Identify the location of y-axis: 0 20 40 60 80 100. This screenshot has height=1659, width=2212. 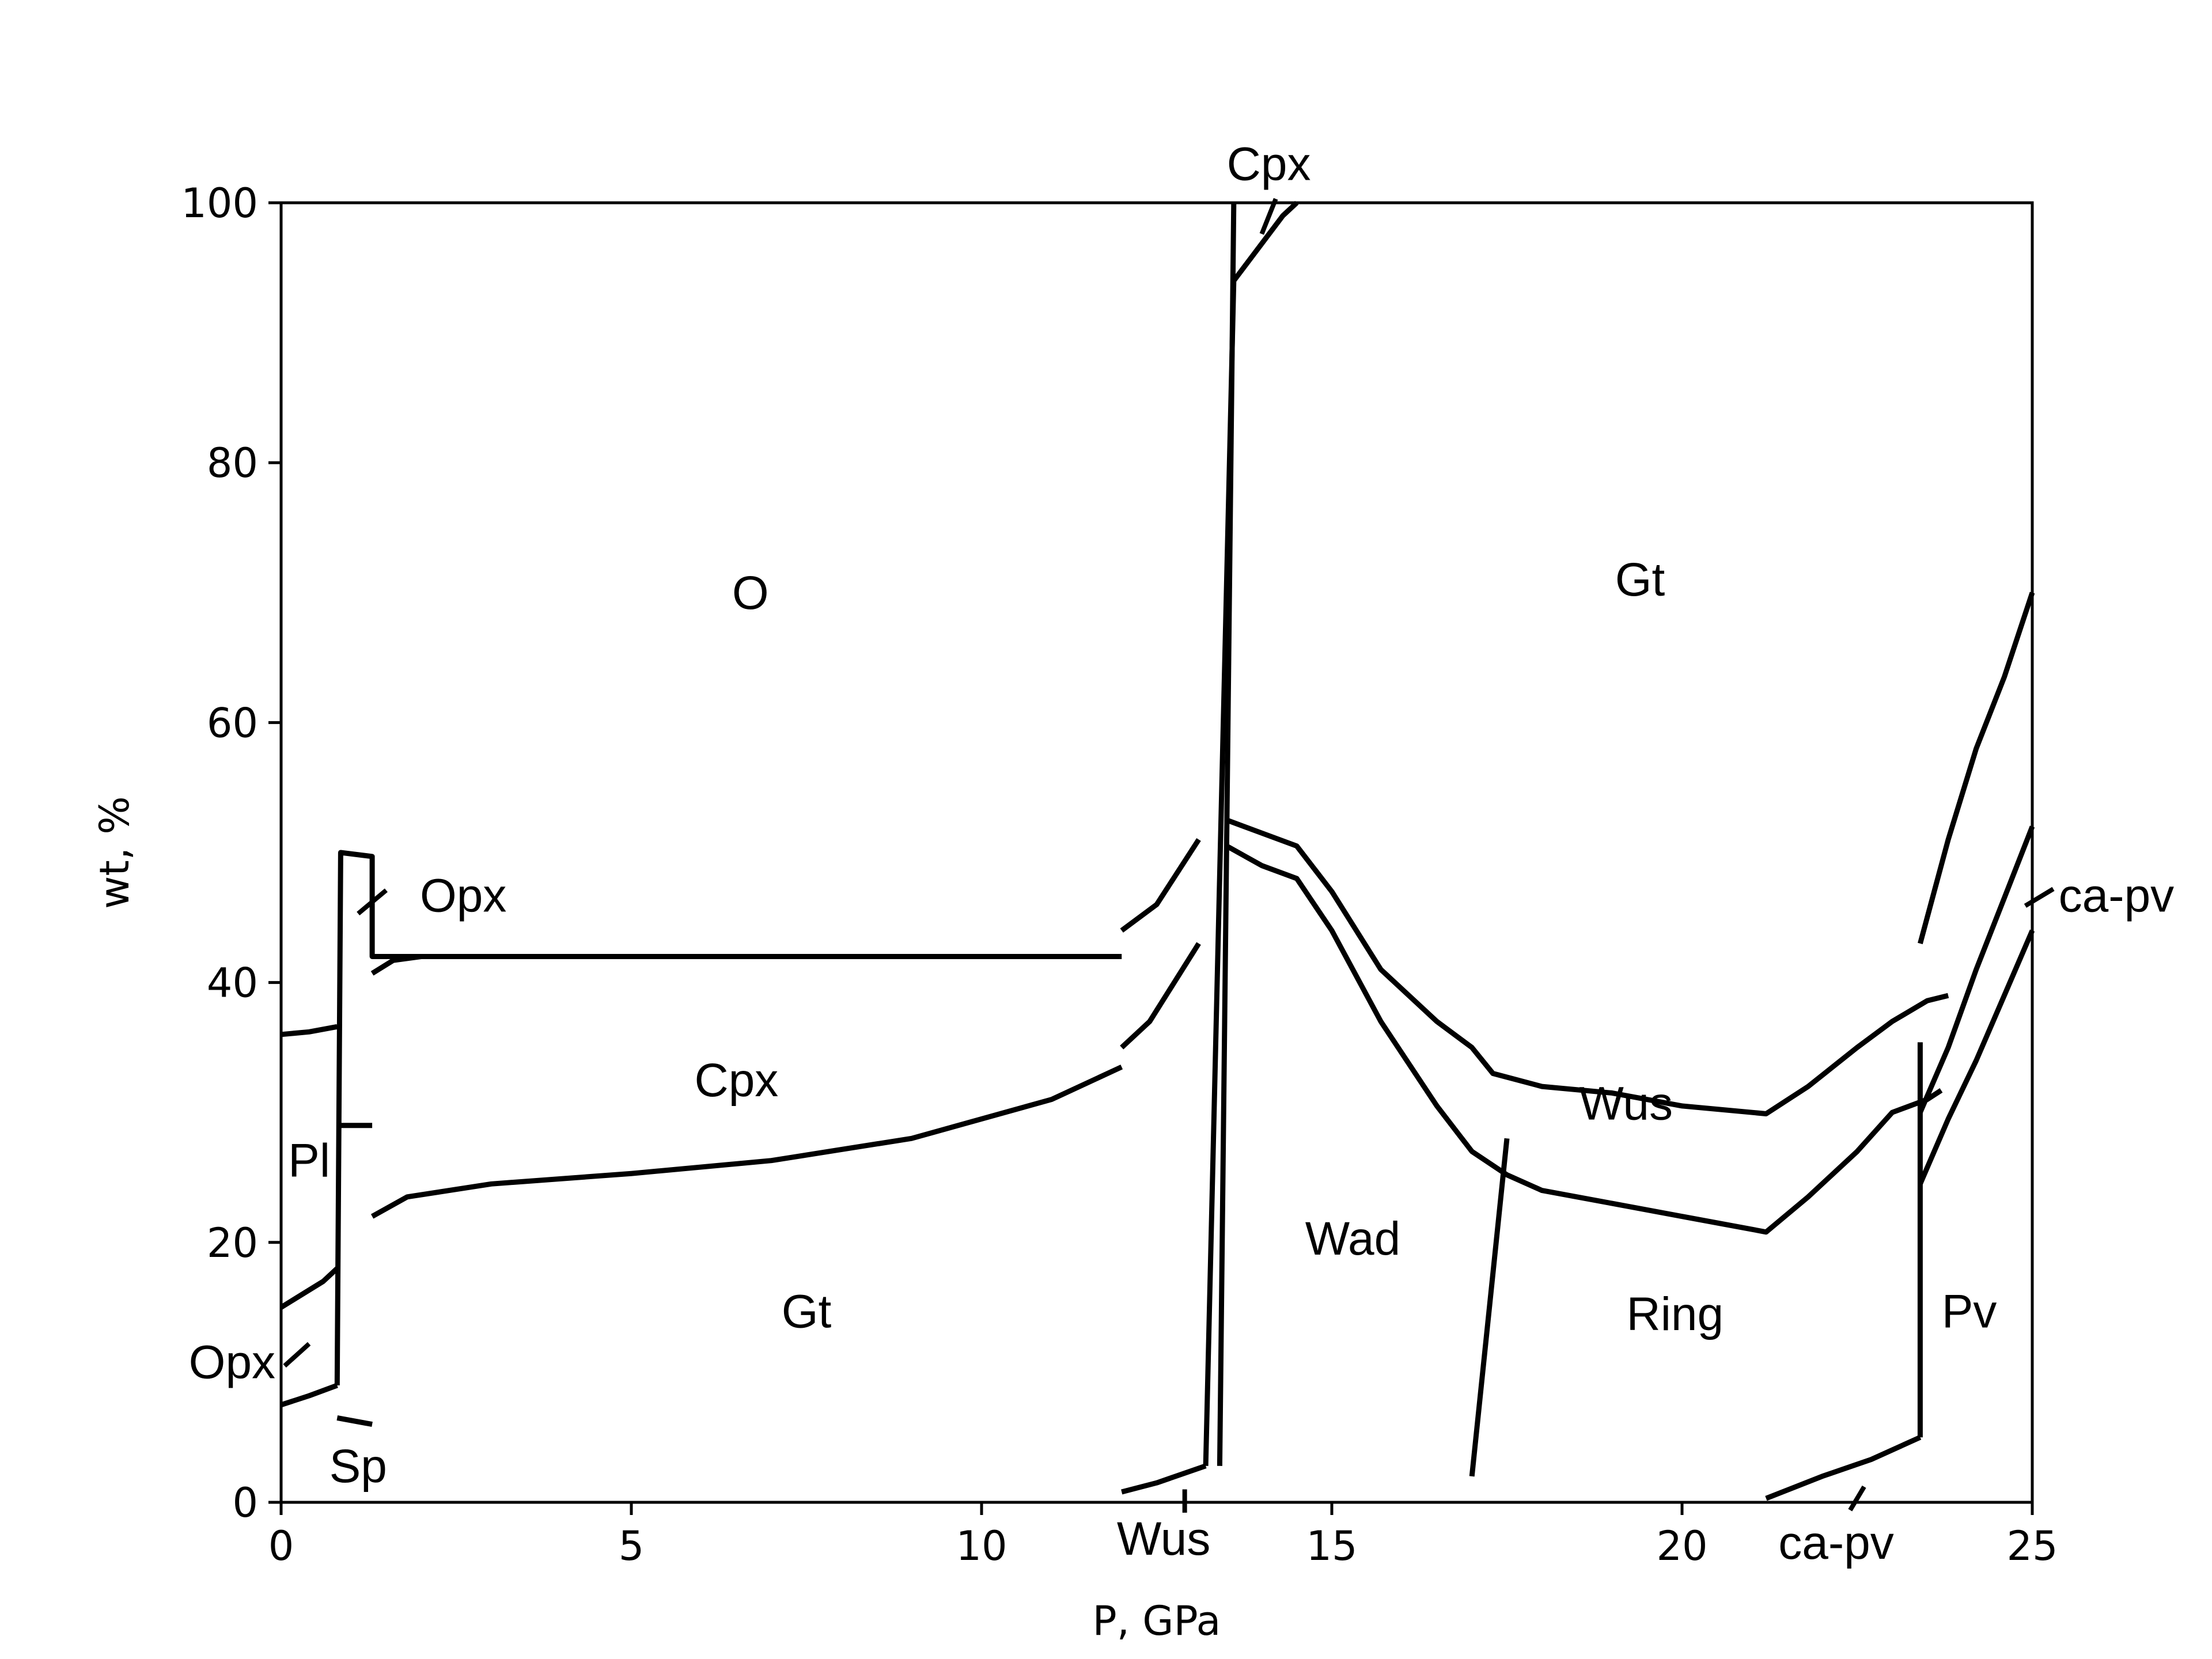
(231, 853).